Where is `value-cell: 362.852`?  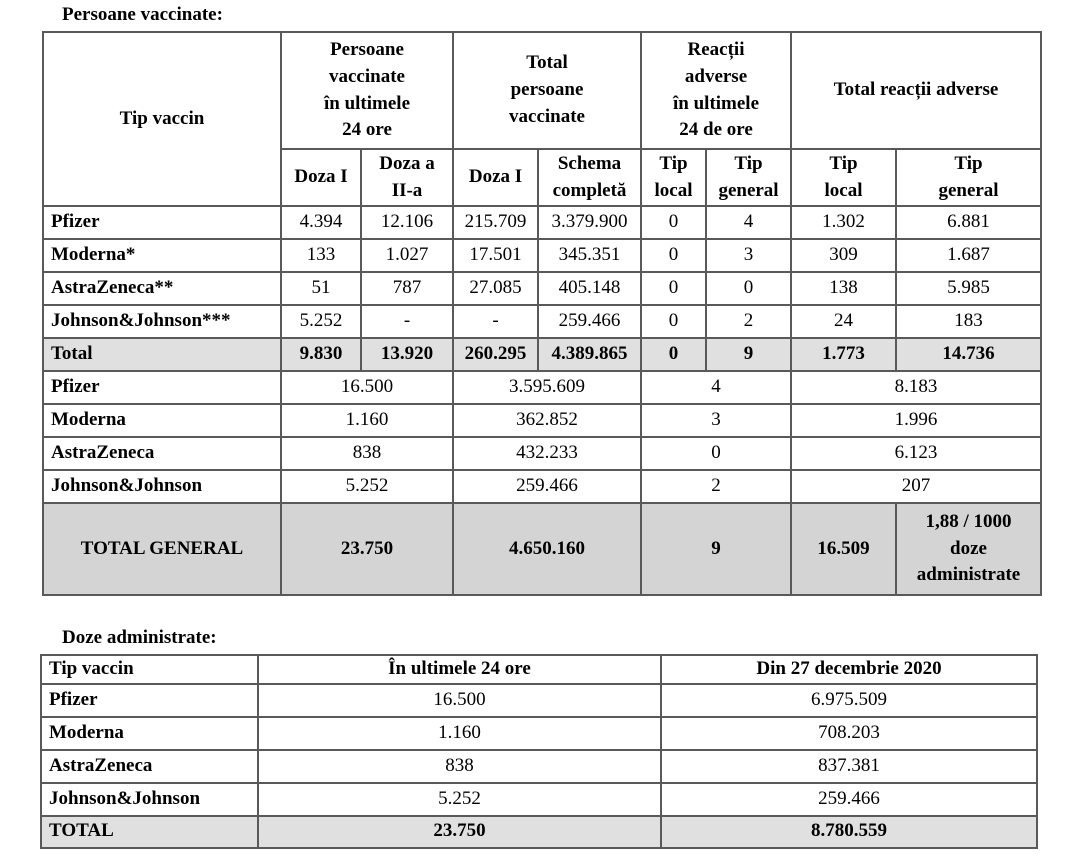
value-cell: 362.852 is located at coordinates (547, 420).